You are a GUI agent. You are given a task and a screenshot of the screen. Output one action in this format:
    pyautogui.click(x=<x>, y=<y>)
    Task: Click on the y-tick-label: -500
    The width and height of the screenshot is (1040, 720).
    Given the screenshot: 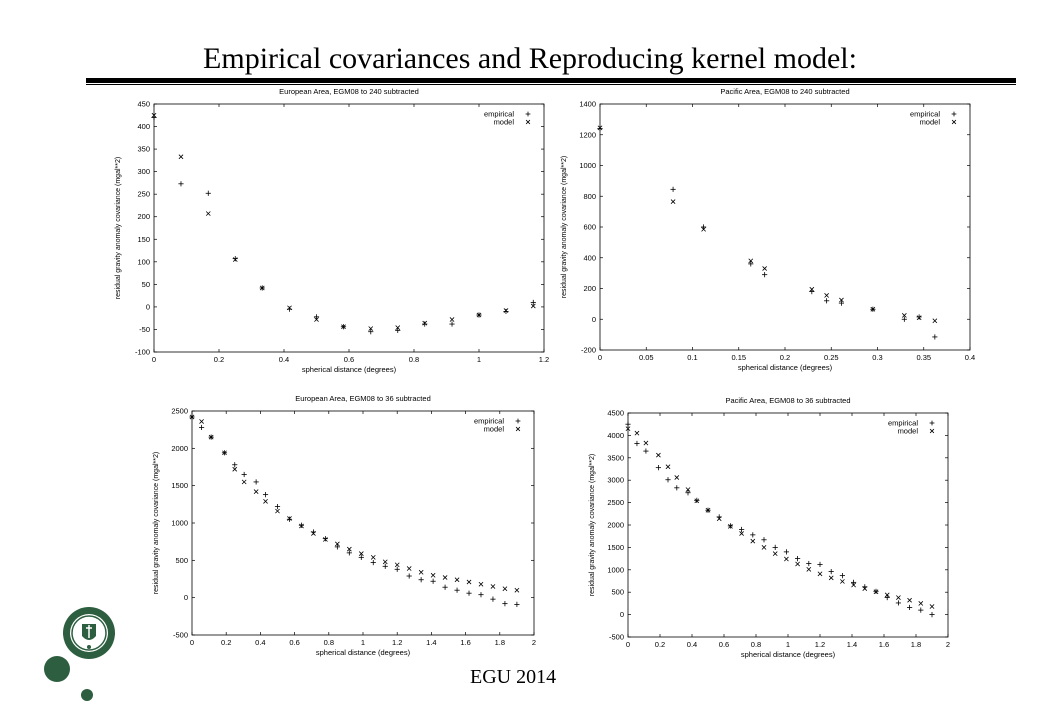 What is the action you would take?
    pyautogui.click(x=180, y=635)
    